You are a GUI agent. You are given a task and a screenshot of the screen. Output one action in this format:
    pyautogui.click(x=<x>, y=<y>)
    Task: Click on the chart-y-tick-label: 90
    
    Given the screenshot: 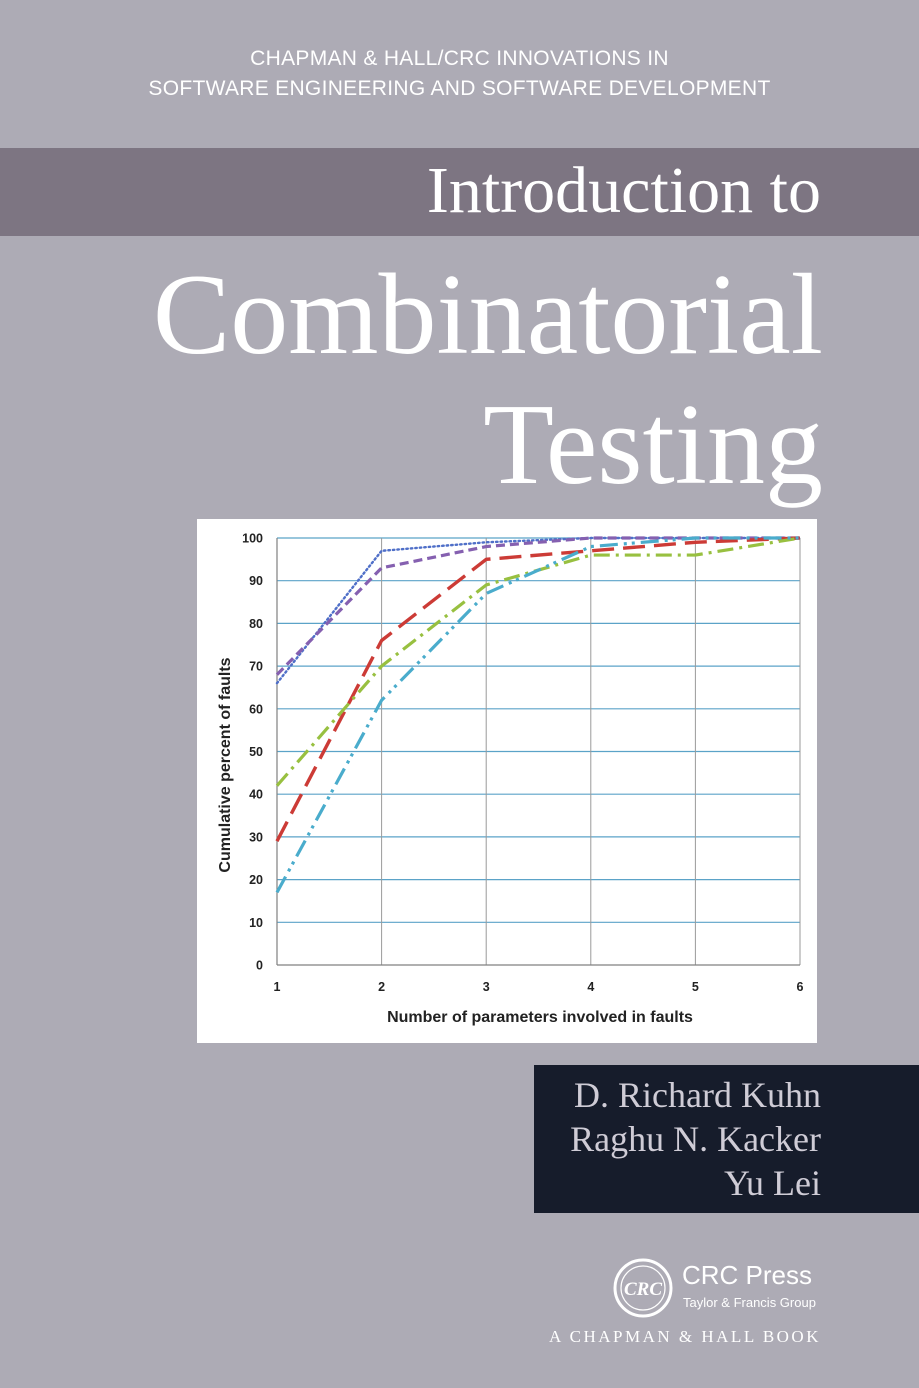 What is the action you would take?
    pyautogui.click(x=256, y=581)
    